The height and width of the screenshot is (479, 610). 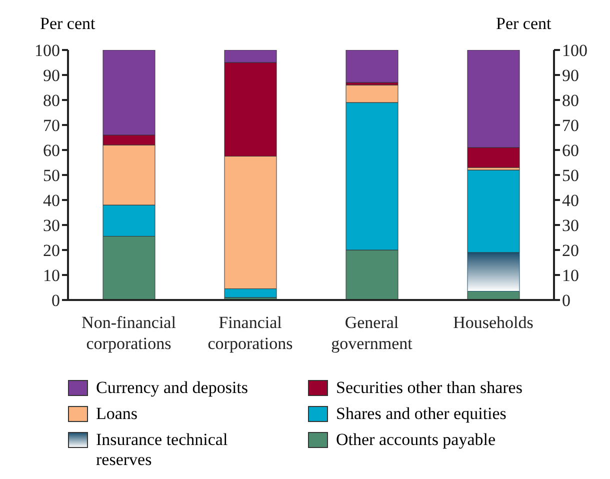 What do you see at coordinates (430, 388) in the screenshot?
I see `legend-label: Securities other than shares` at bounding box center [430, 388].